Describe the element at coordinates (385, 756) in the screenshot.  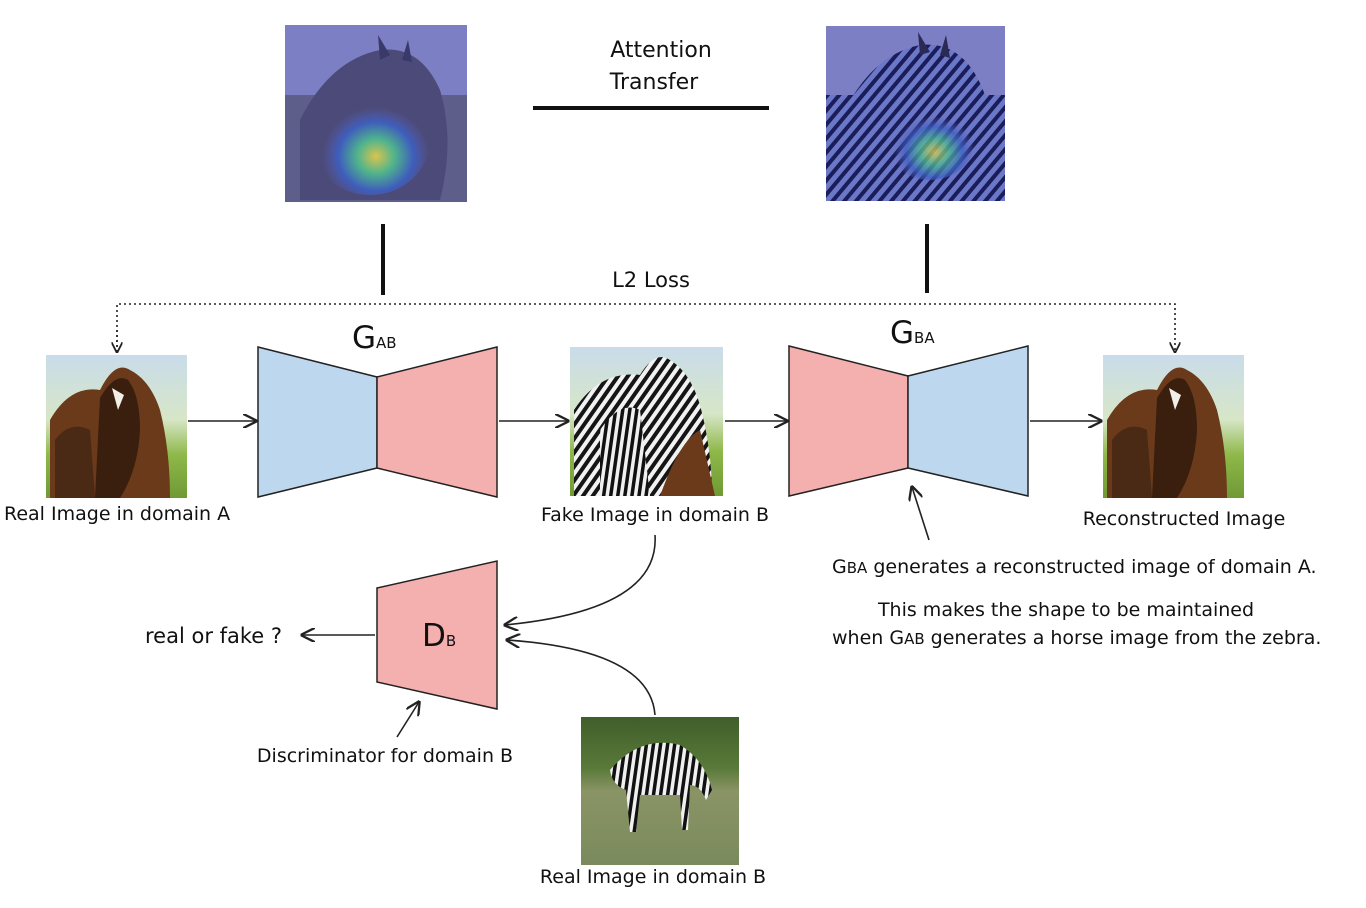
I see `caption-disc-for-b: Discriminator for domain B` at that location.